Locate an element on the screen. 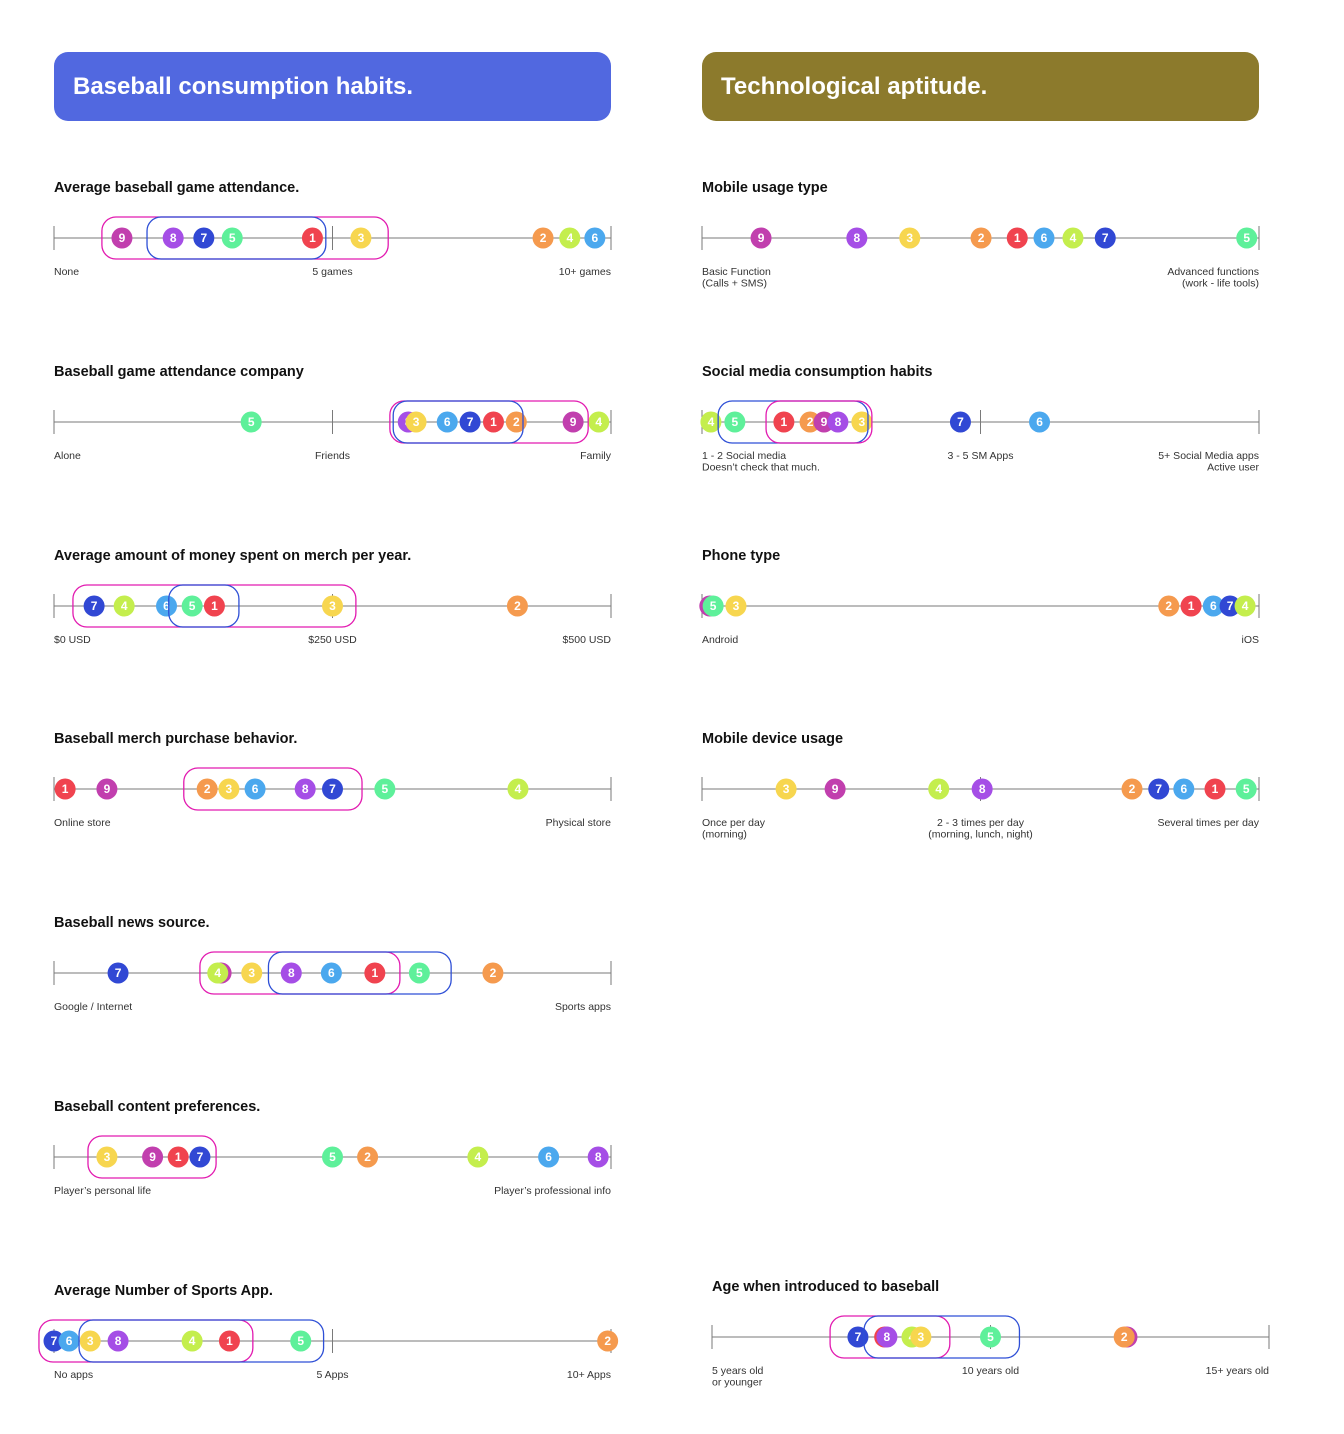 Image resolution: width=1344 pixels, height=1434 pixels. tick-label: Advanced functions is located at coordinates (1213, 272).